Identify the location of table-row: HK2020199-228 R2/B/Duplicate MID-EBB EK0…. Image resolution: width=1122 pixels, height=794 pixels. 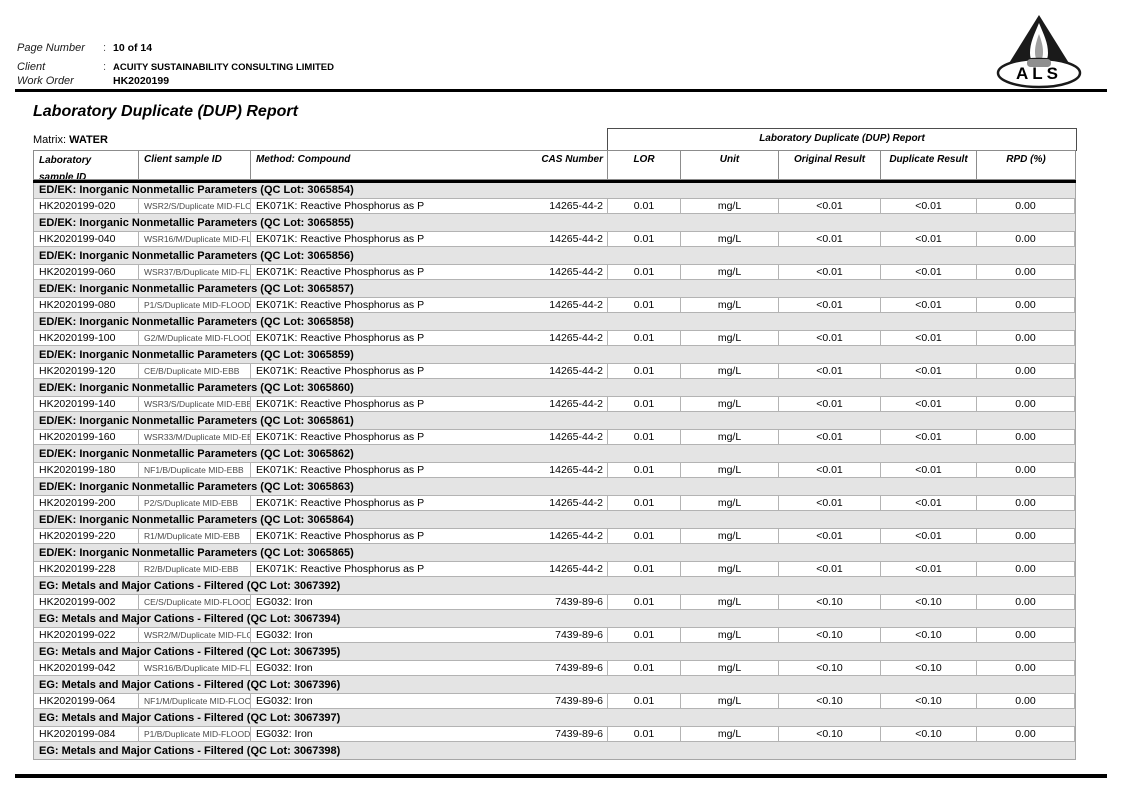
(554, 569).